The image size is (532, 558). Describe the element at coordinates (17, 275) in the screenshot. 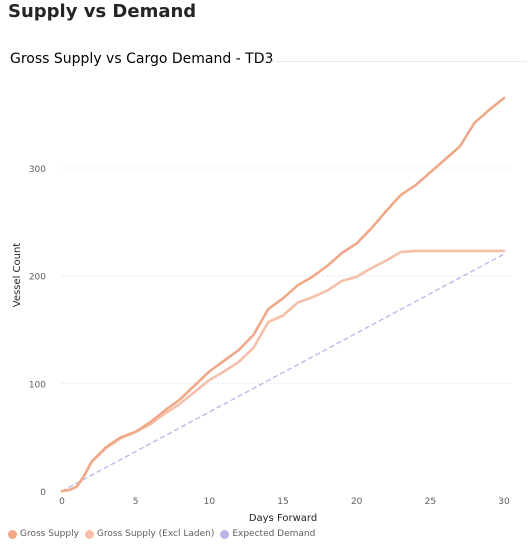

I see `y-axis-title: Vessel Count` at that location.